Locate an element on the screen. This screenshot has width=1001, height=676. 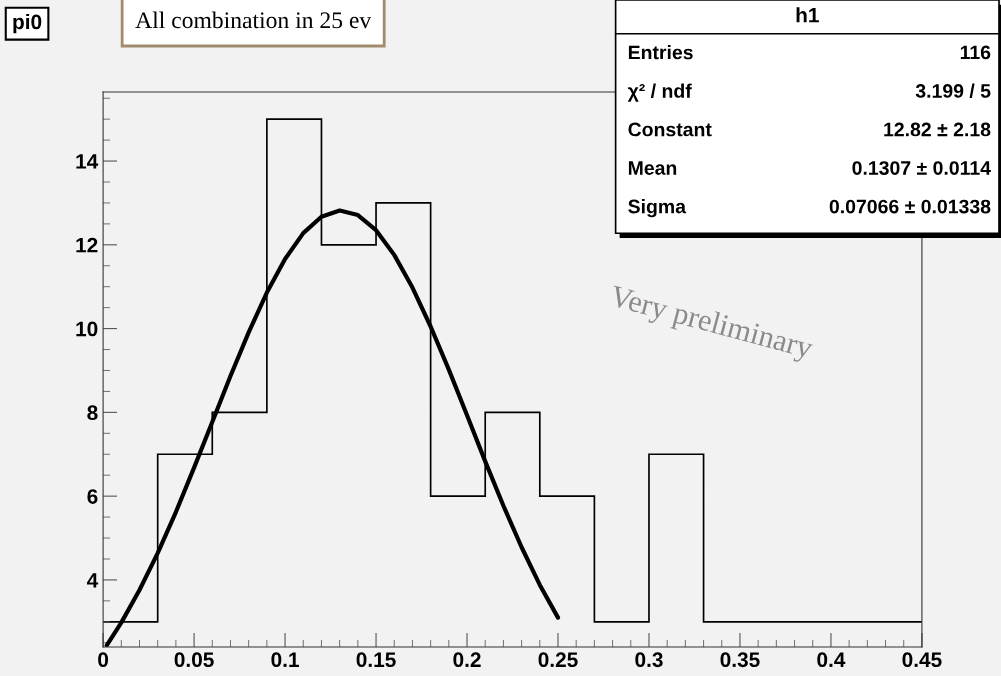
annotation: Mean is located at coordinates (652, 168).